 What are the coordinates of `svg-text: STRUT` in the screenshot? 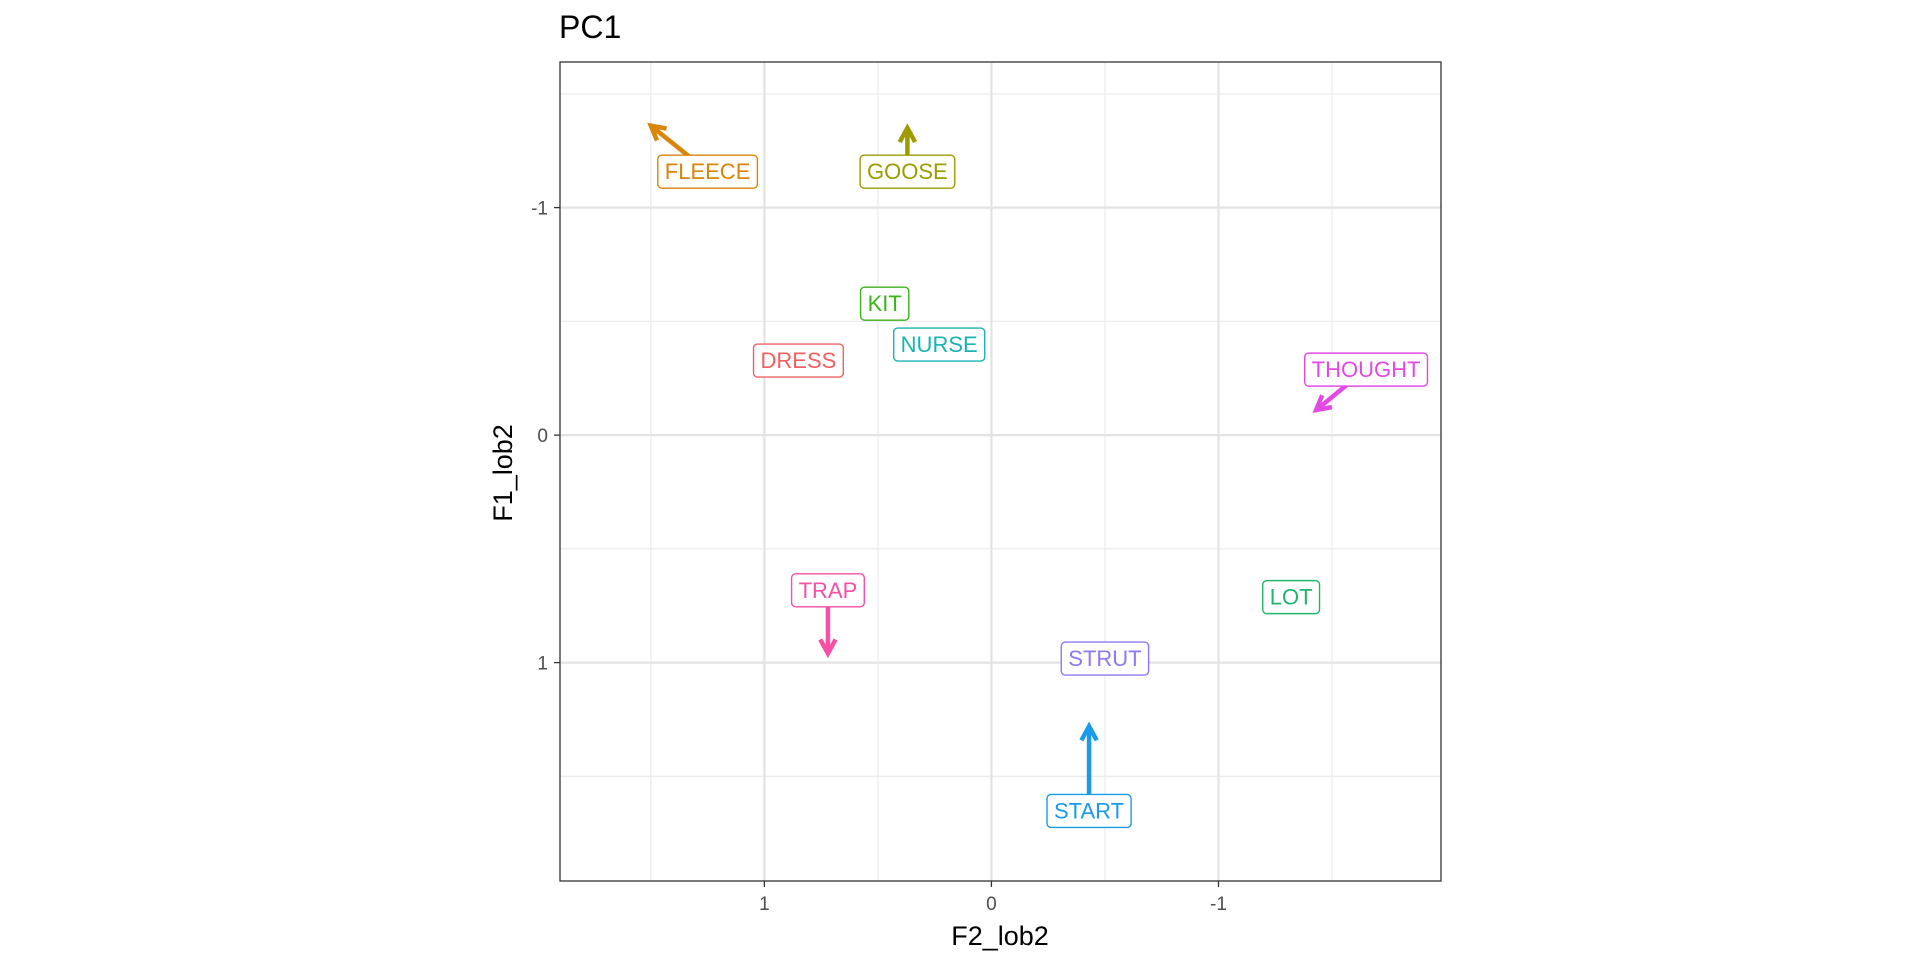 It's located at (1104, 658).